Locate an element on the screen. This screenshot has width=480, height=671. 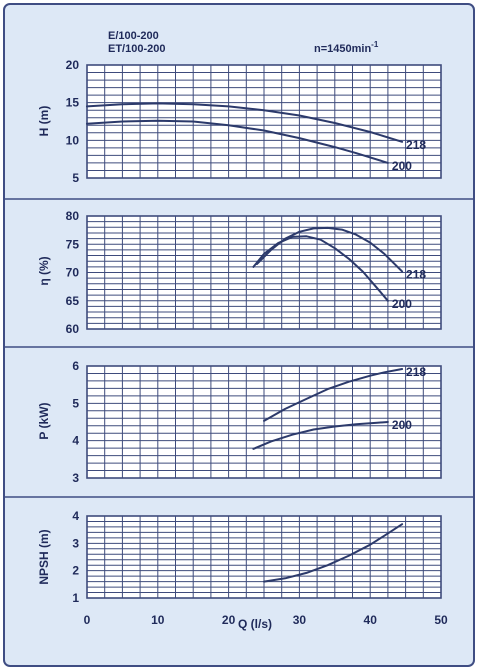
efficiency-y-tick-label: 65 is located at coordinates (73, 301).